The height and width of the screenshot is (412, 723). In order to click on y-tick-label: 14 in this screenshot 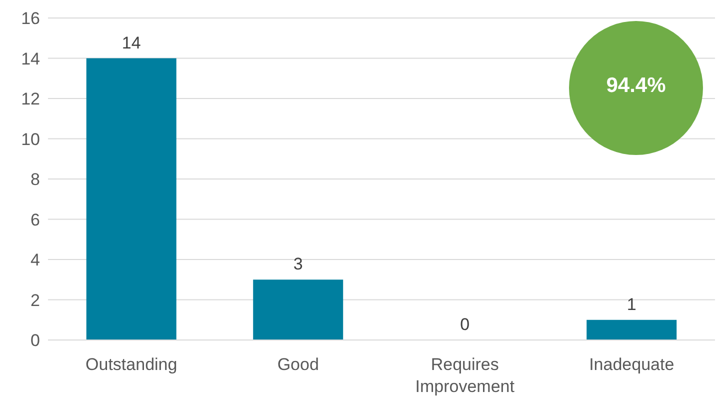, I will do `click(30, 58)`.